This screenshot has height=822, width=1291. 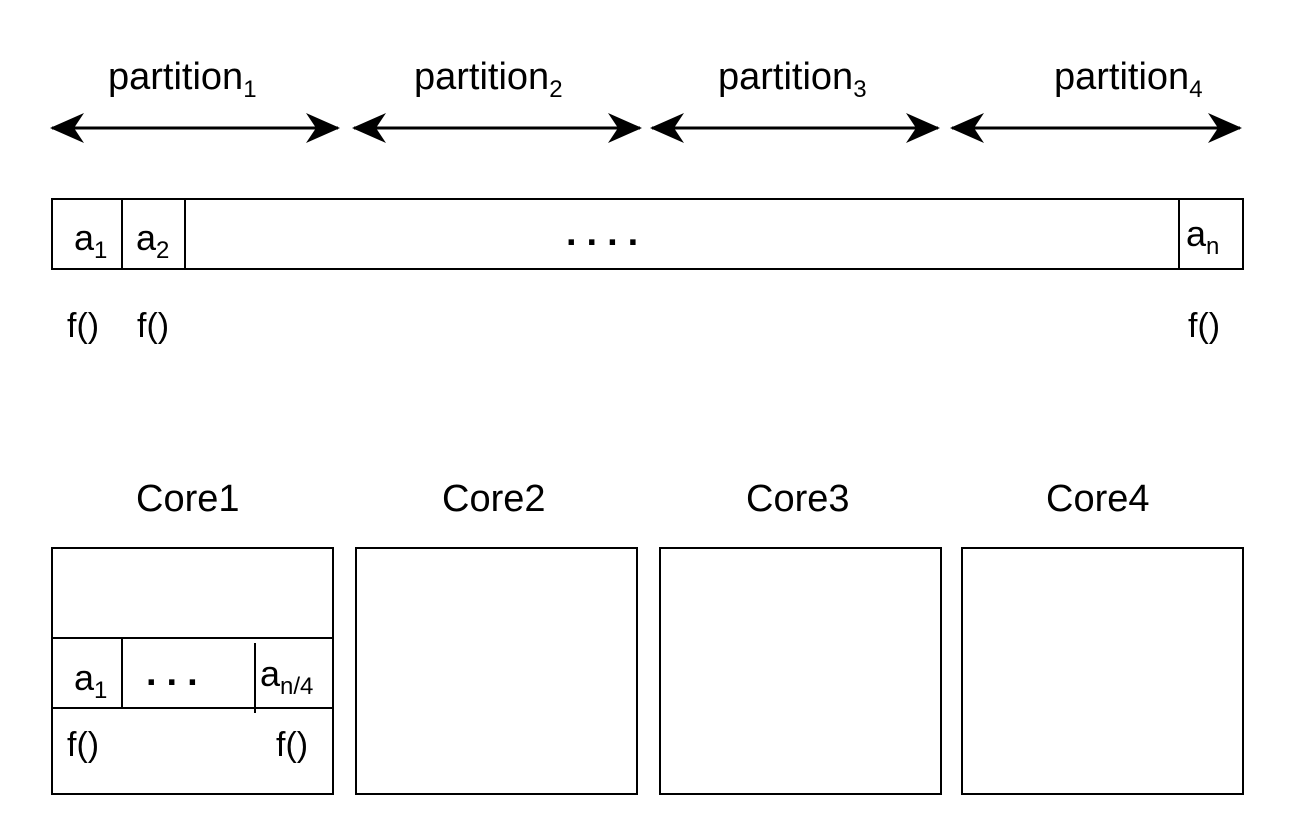 What do you see at coordinates (153, 326) in the screenshot?
I see `func-label-a2: f()` at bounding box center [153, 326].